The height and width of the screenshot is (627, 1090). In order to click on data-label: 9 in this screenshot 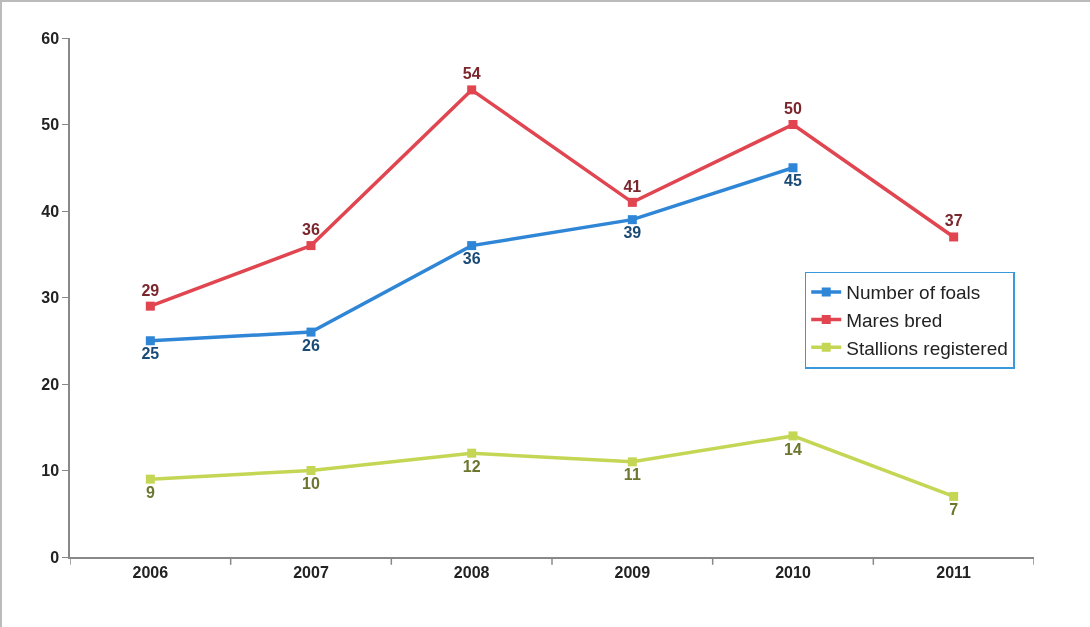, I will do `click(150, 492)`.